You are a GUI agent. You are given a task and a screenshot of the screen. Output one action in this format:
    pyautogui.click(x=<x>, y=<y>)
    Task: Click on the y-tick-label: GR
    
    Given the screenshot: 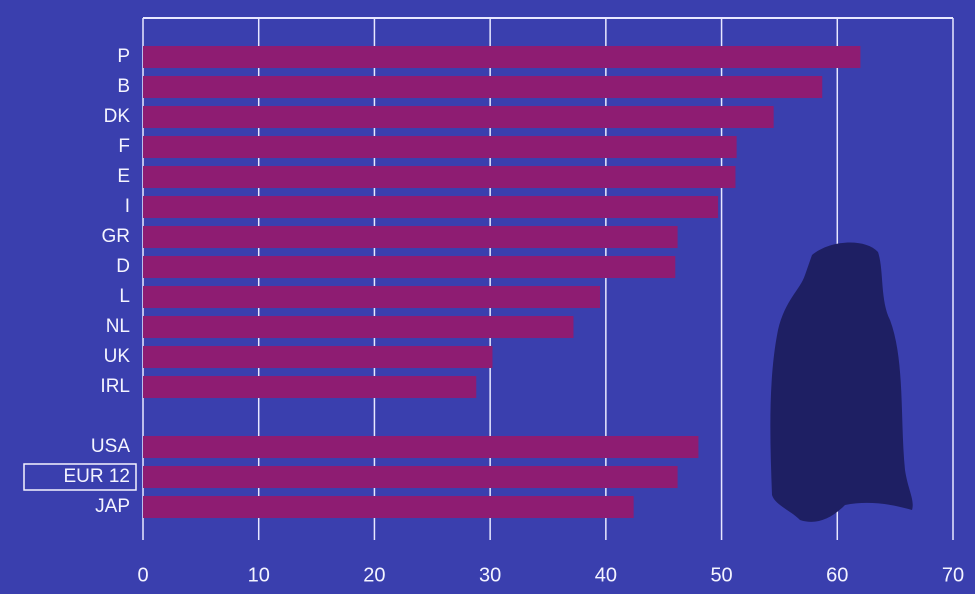 What is the action you would take?
    pyautogui.click(x=116, y=236)
    